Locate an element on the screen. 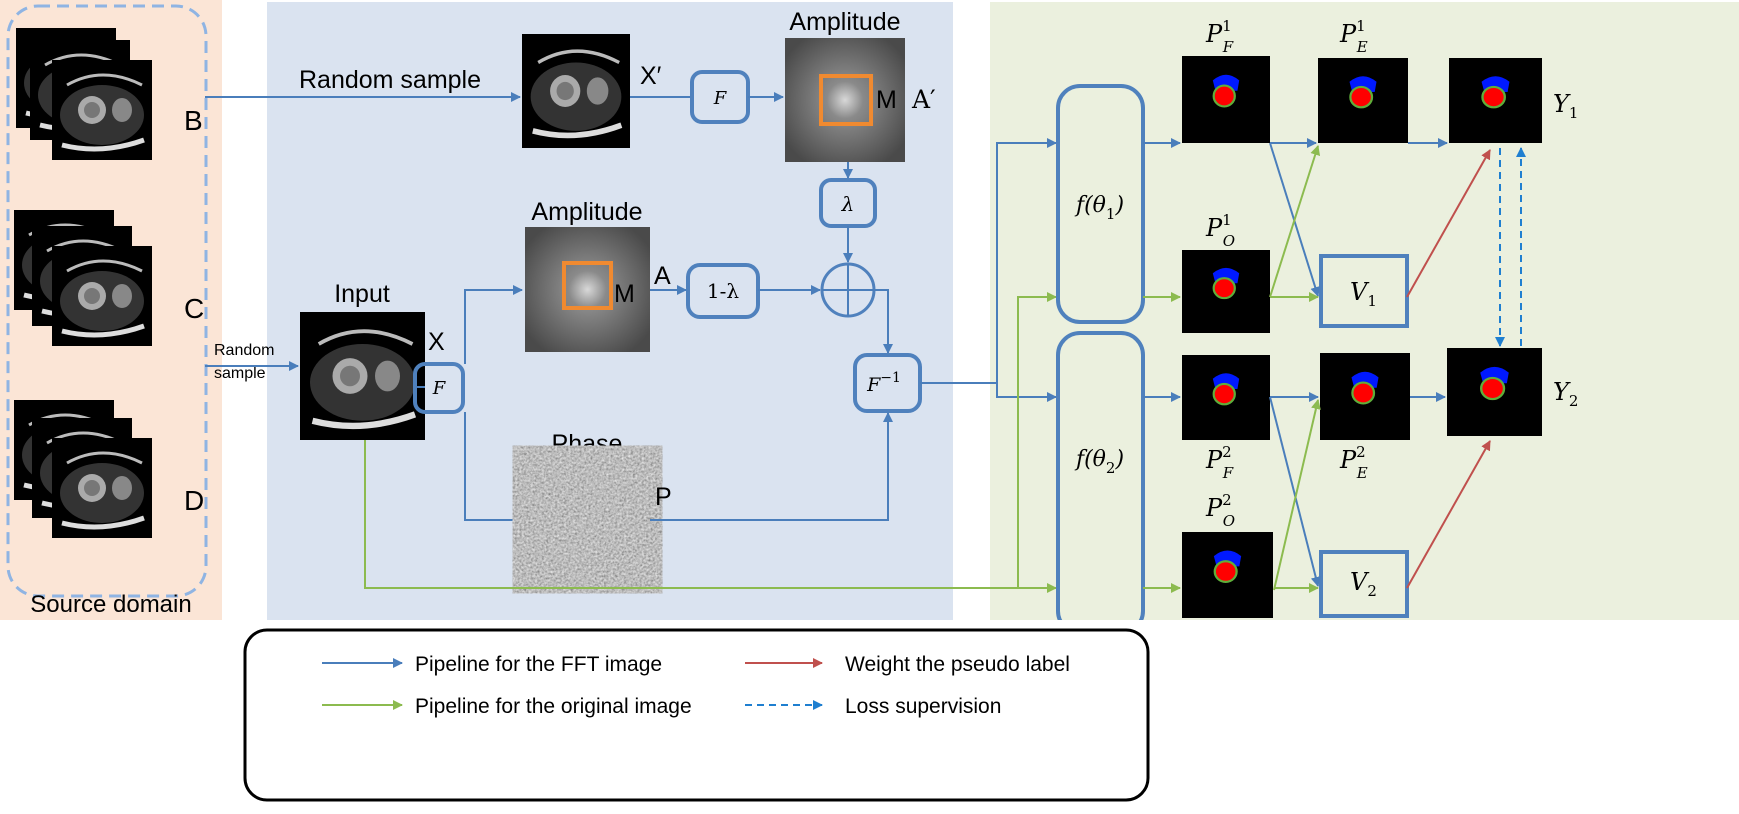 The width and height of the screenshot is (1739, 814). x-label: X is located at coordinates (436, 342).